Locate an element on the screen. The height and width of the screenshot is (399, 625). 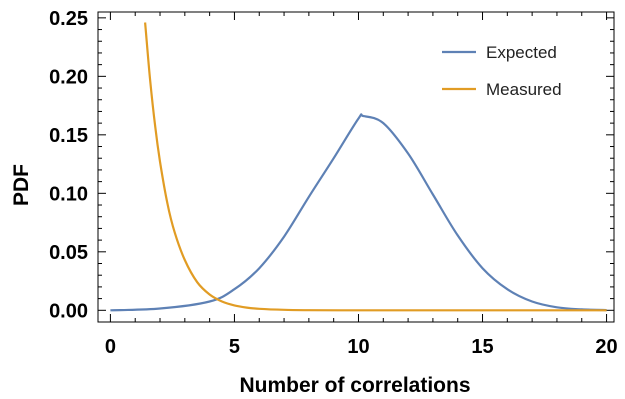
y-tick-label: 0.05 is located at coordinates (68, 253).